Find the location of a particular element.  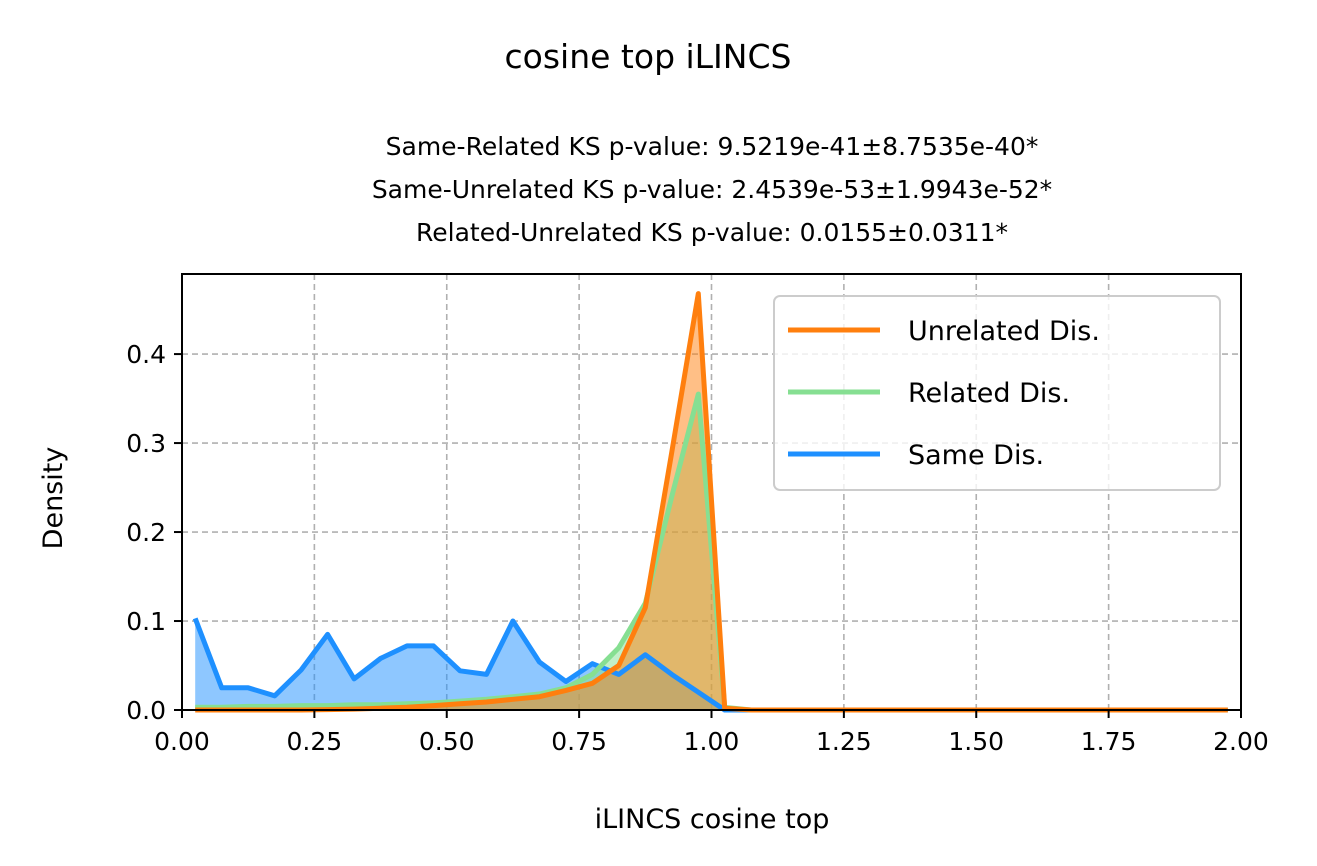

legend-box is located at coordinates (997, 393).